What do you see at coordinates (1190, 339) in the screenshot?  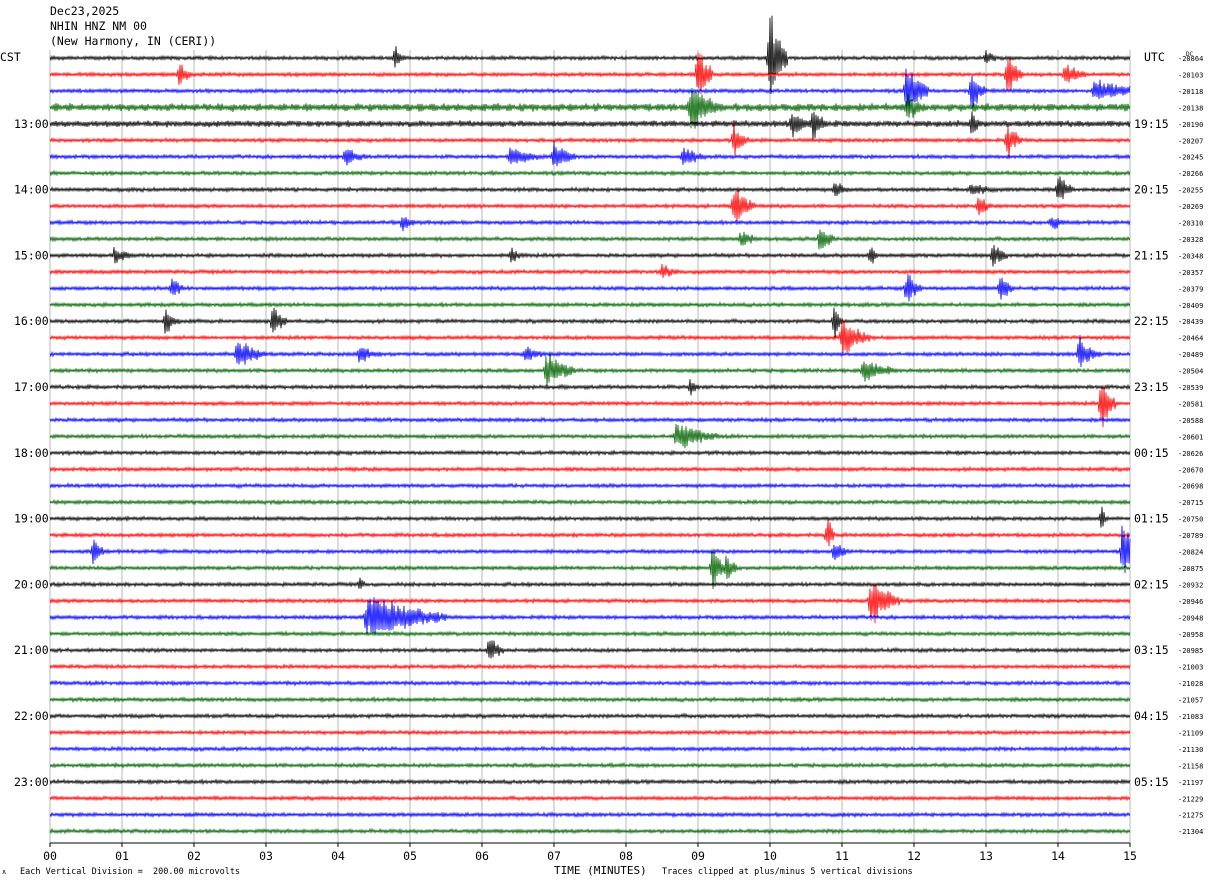 I see `dc-offset-value: -20464` at bounding box center [1190, 339].